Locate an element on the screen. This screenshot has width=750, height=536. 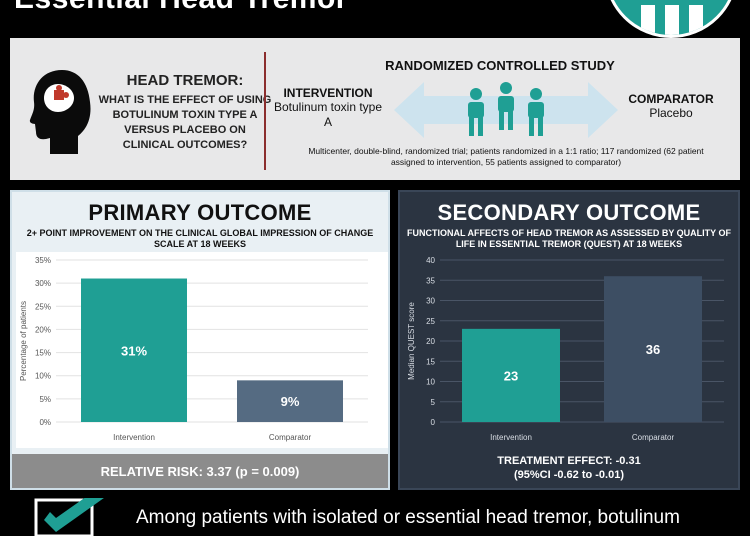
page-title: Essential Head Tremor is located at coordinates (181, 8).